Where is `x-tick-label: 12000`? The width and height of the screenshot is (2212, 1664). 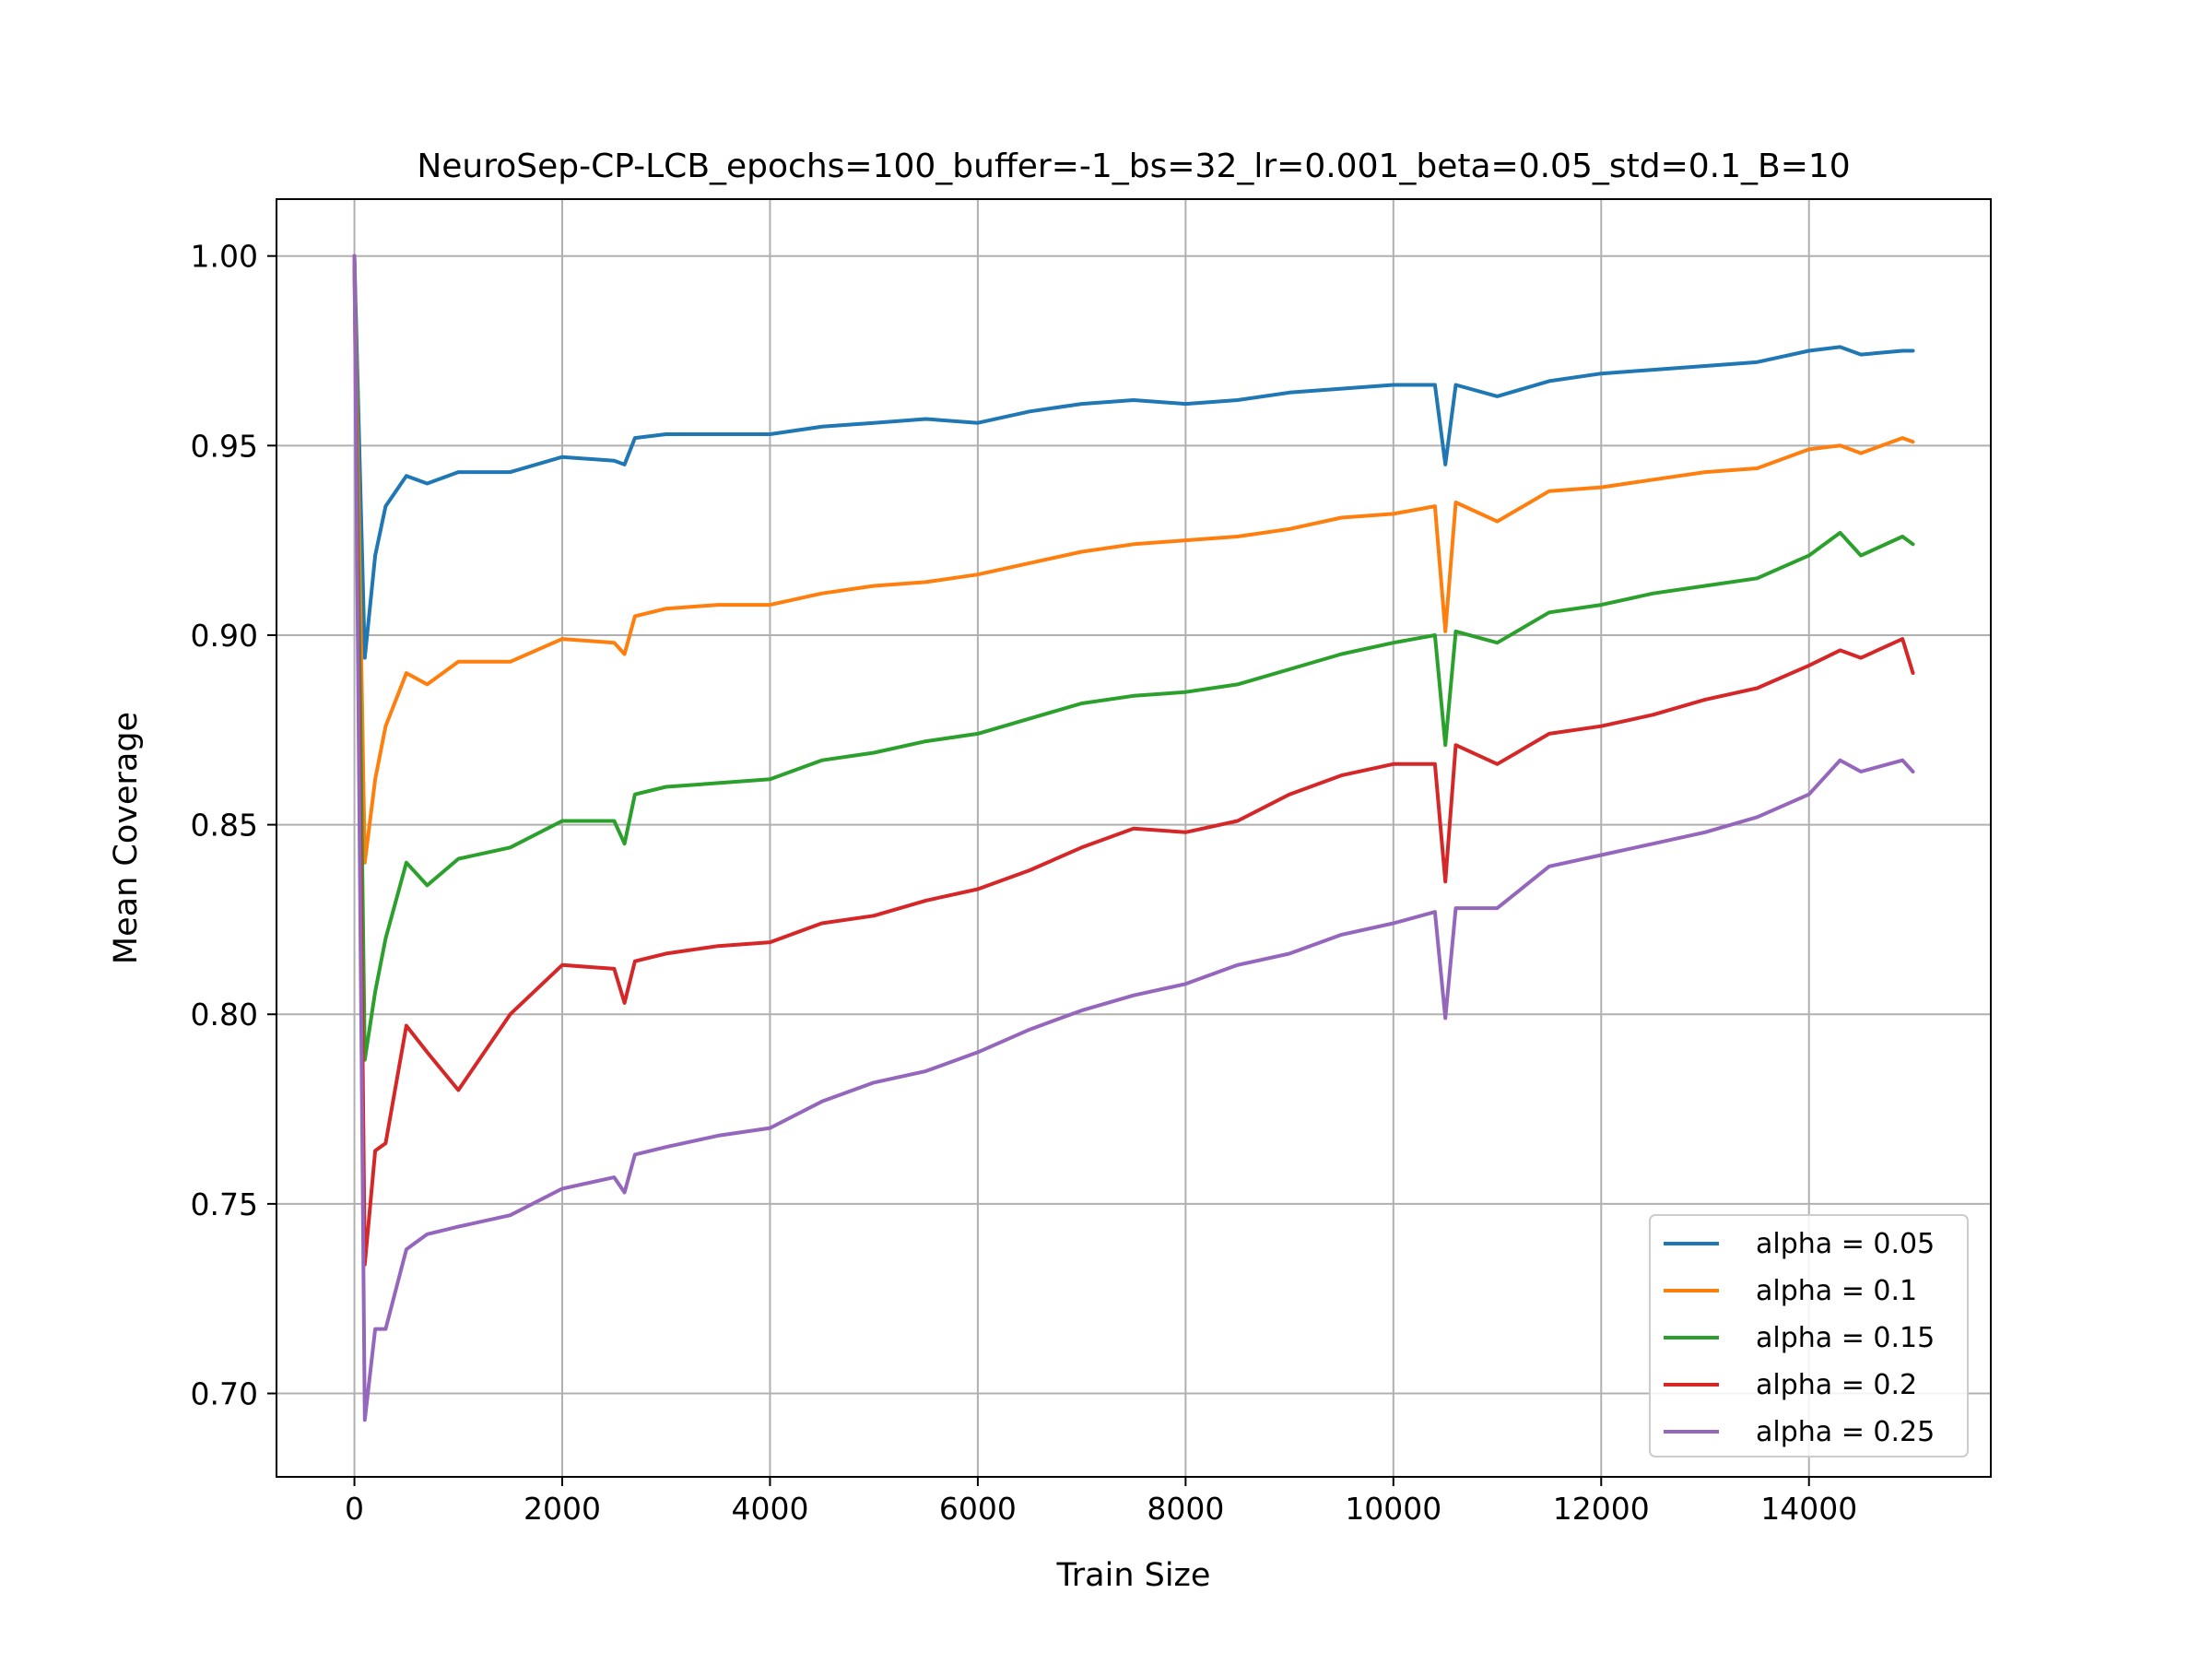 x-tick-label: 12000 is located at coordinates (1601, 1509).